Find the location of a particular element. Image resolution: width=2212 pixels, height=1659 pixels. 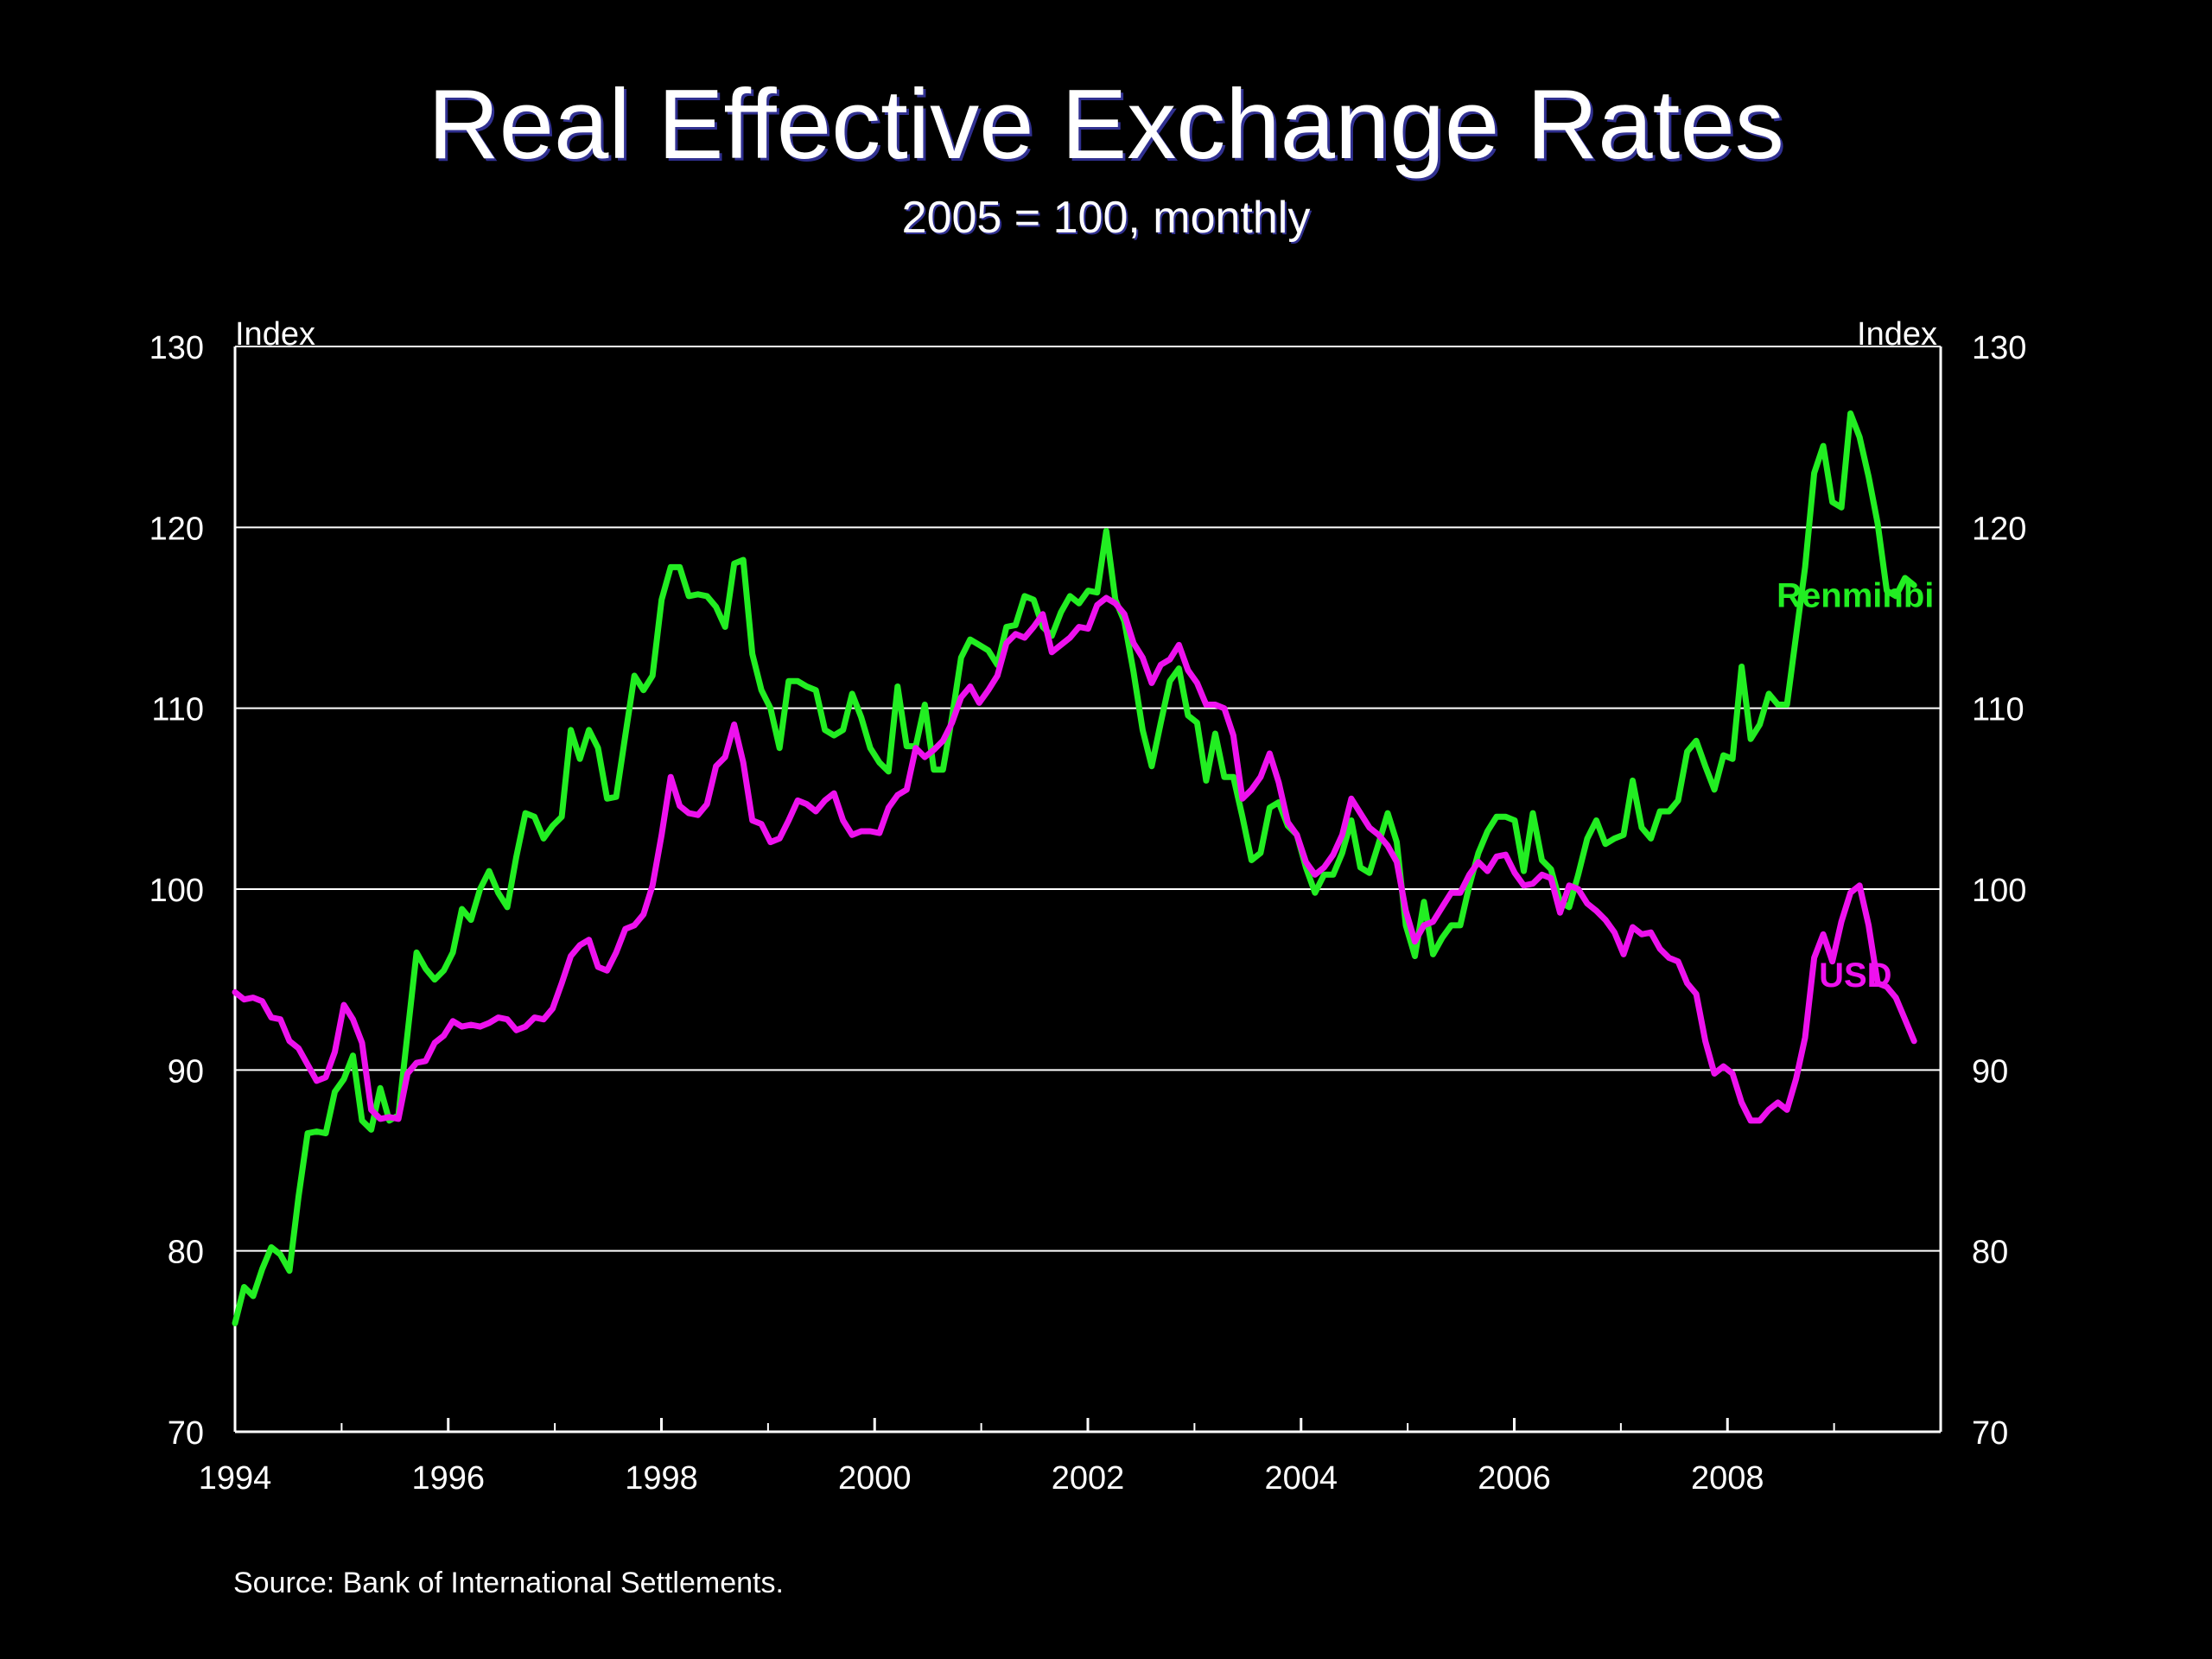

y-tick-label-left: 90 is located at coordinates (186, 1071).